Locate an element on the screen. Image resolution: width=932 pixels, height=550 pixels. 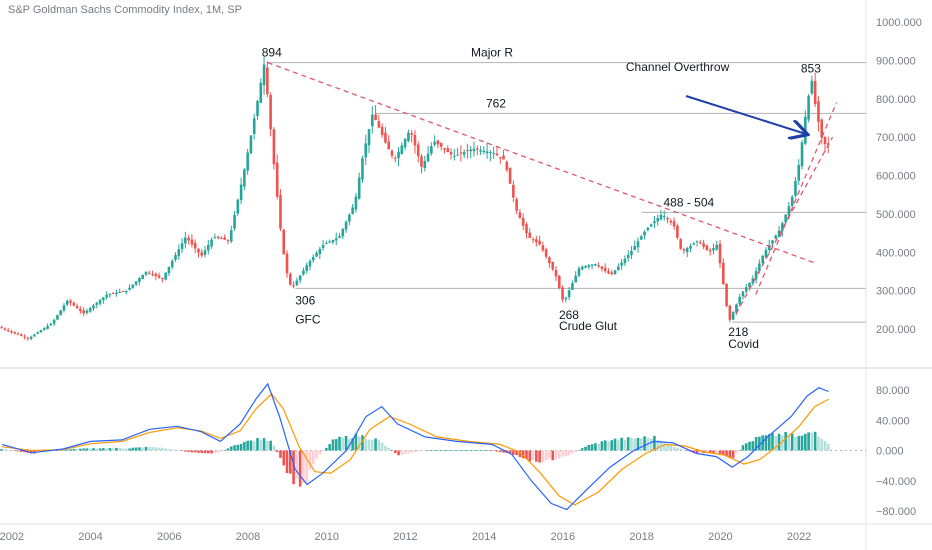
annotation-channel-overthrow: Channel Overthrow is located at coordinates (678, 67).